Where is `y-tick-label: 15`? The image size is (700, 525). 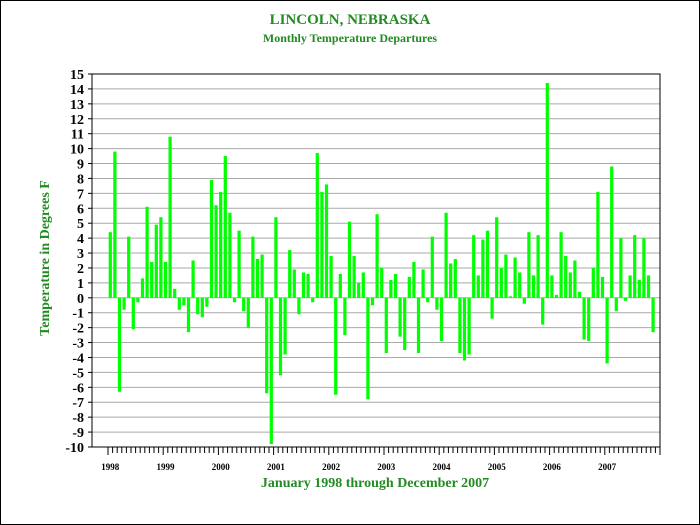
y-tick-label: 15 is located at coordinates (77, 75).